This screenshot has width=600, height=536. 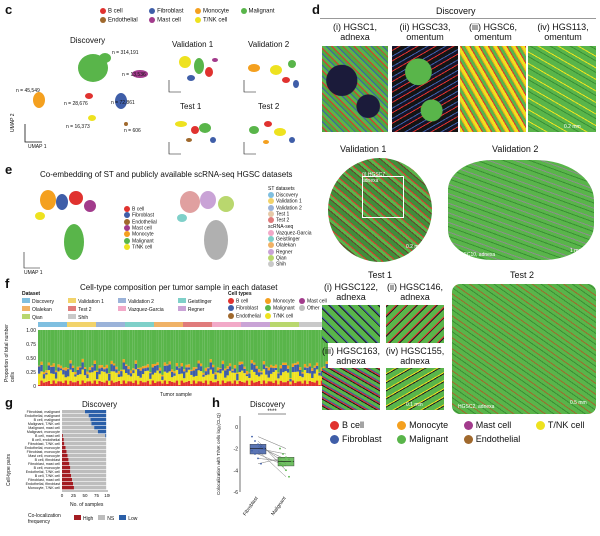 I want to click on y-tick-label: Endothelial, T/NK cell, so click(x=43, y=472).